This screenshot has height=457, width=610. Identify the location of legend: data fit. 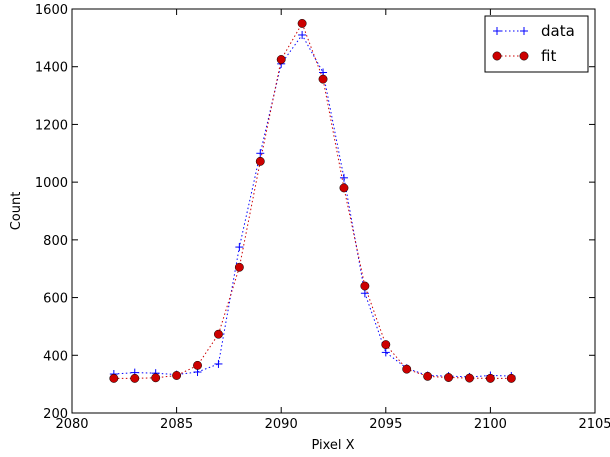
(536, 44).